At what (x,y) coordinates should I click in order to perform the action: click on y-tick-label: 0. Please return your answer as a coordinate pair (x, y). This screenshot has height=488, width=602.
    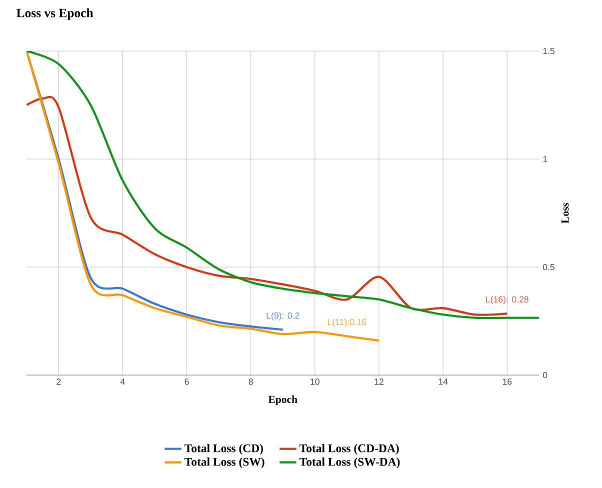
    Looking at the image, I should click on (545, 375).